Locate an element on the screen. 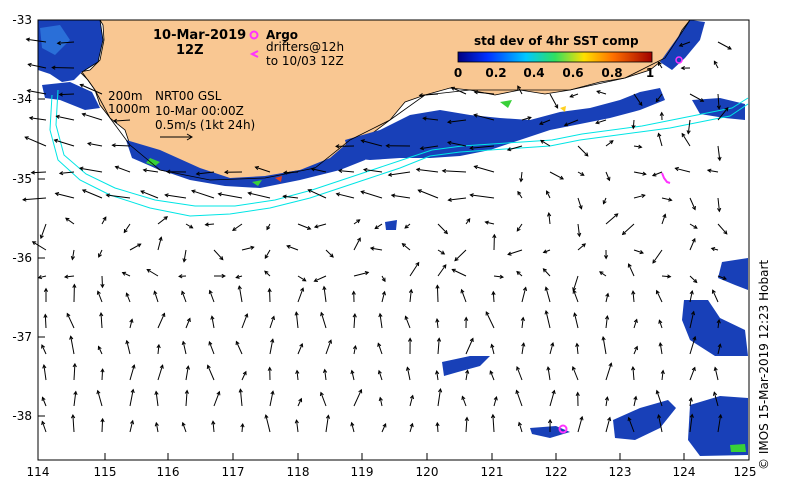  scale-arrow is located at coordinates (176, 137).